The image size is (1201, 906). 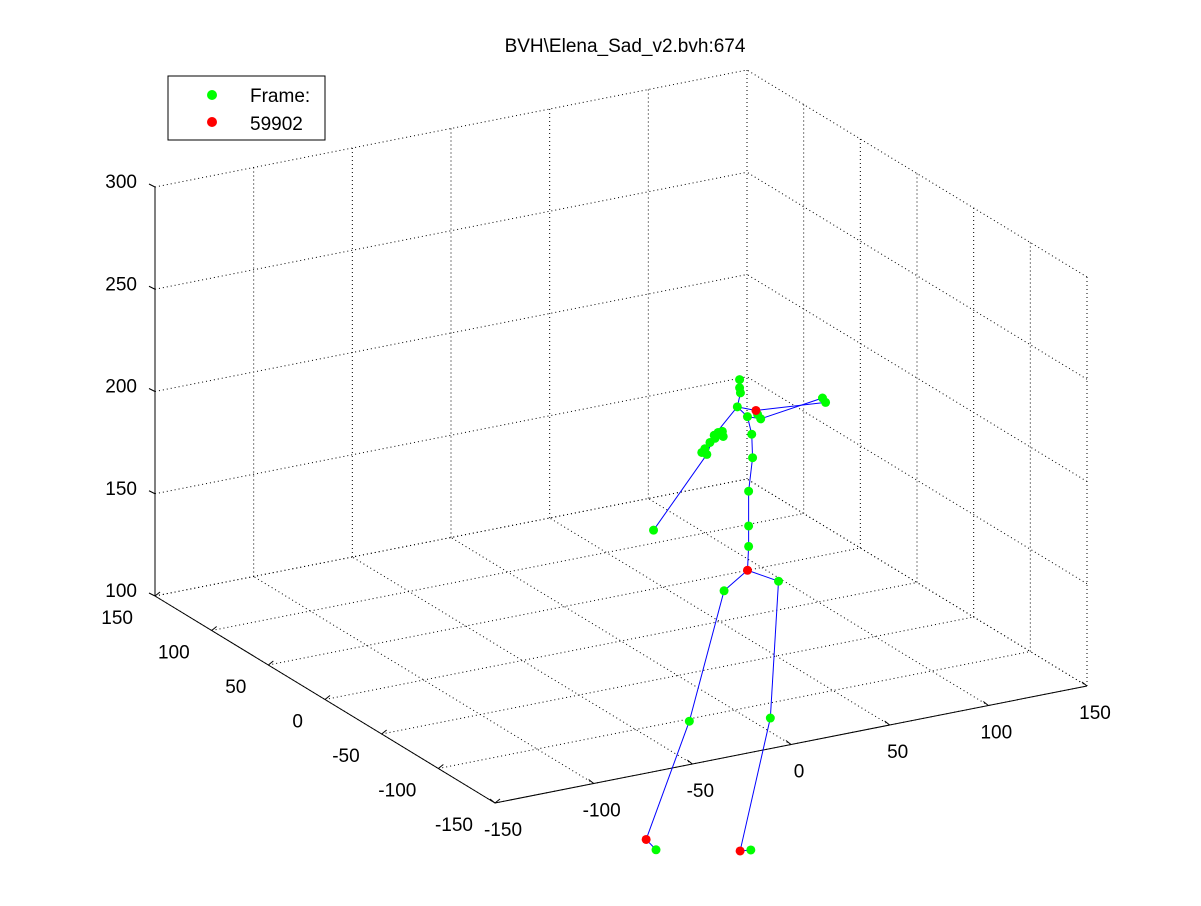 I want to click on z-tick-label: 150, so click(x=121, y=489).